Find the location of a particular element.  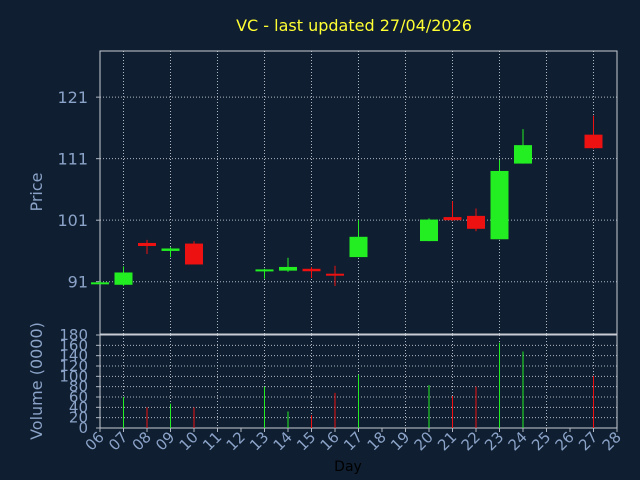

x-tick-label: 08 is located at coordinates (142, 441).